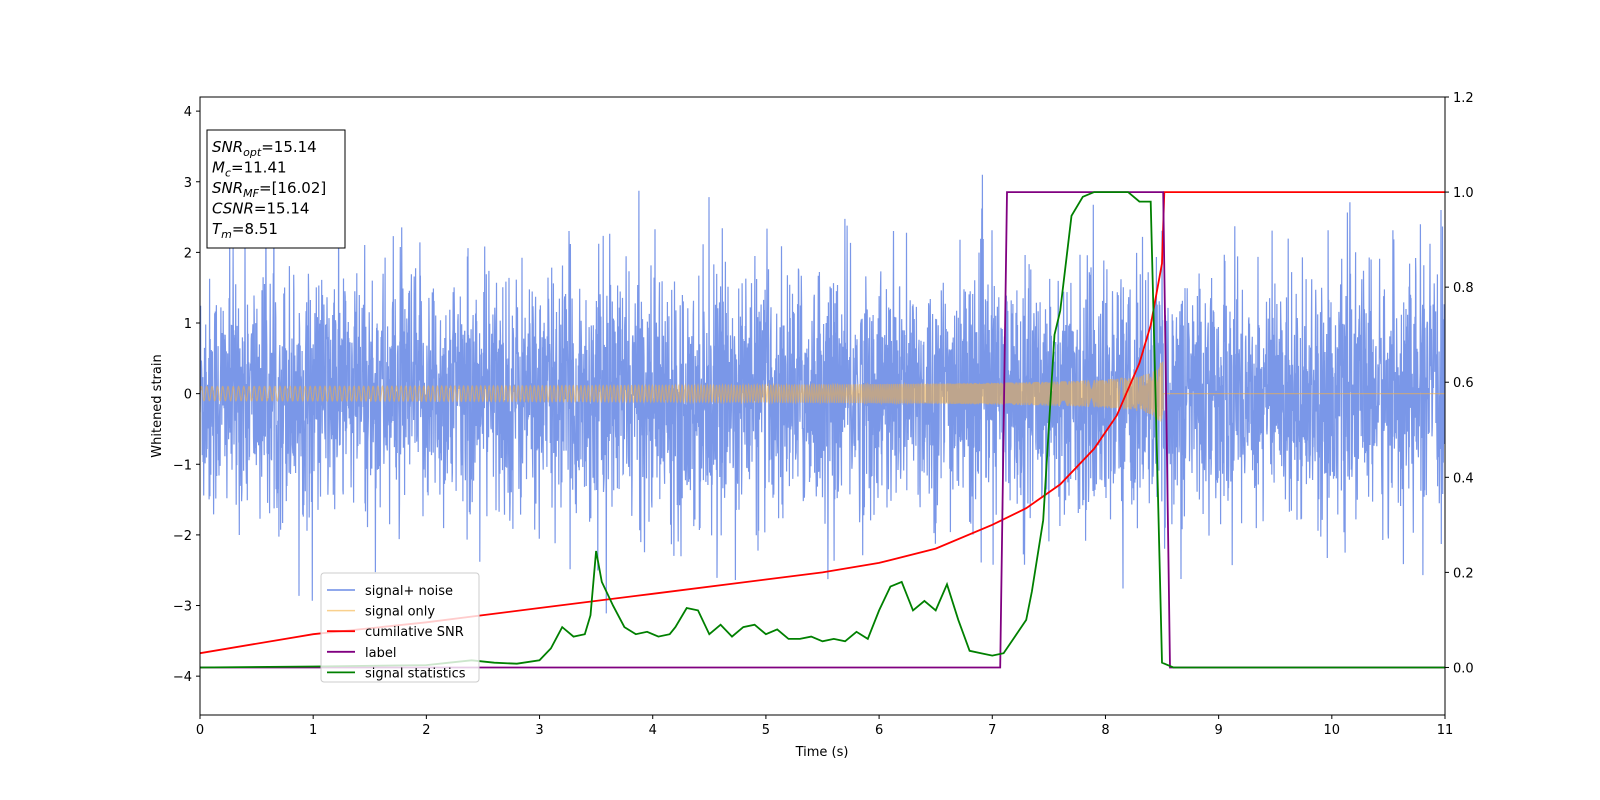 Image resolution: width=1600 pixels, height=800 pixels. I want to click on legend-label: cumilative SNR, so click(414, 632).